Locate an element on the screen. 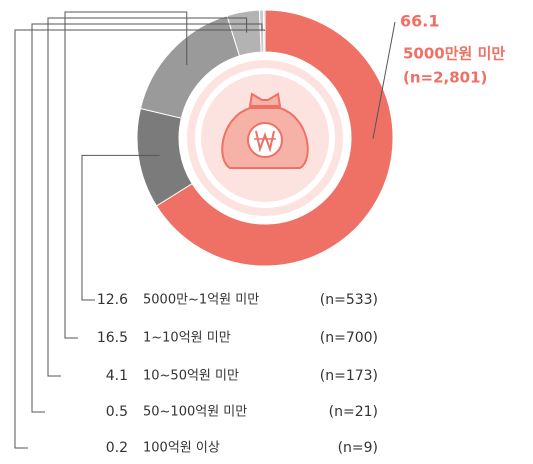  won-sign is located at coordinates (265, 141).